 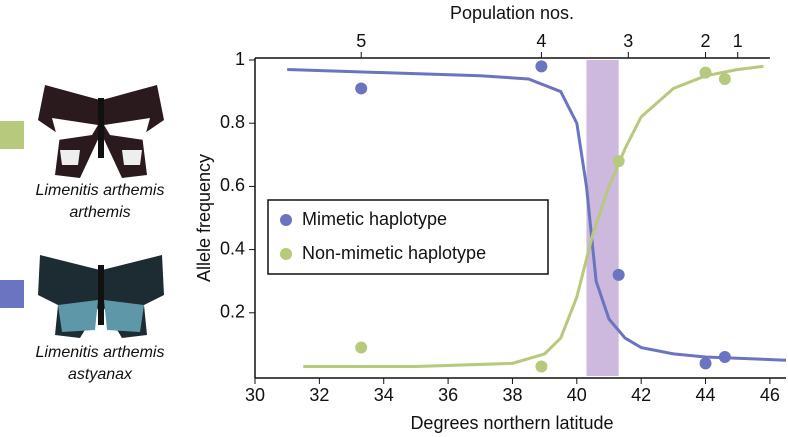 I want to click on top-tick-label: 3, so click(x=628, y=41).